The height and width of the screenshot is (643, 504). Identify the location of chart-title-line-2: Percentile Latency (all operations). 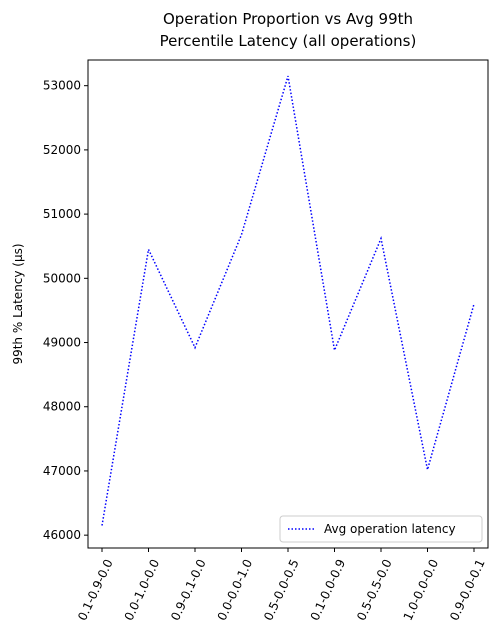
(288, 41).